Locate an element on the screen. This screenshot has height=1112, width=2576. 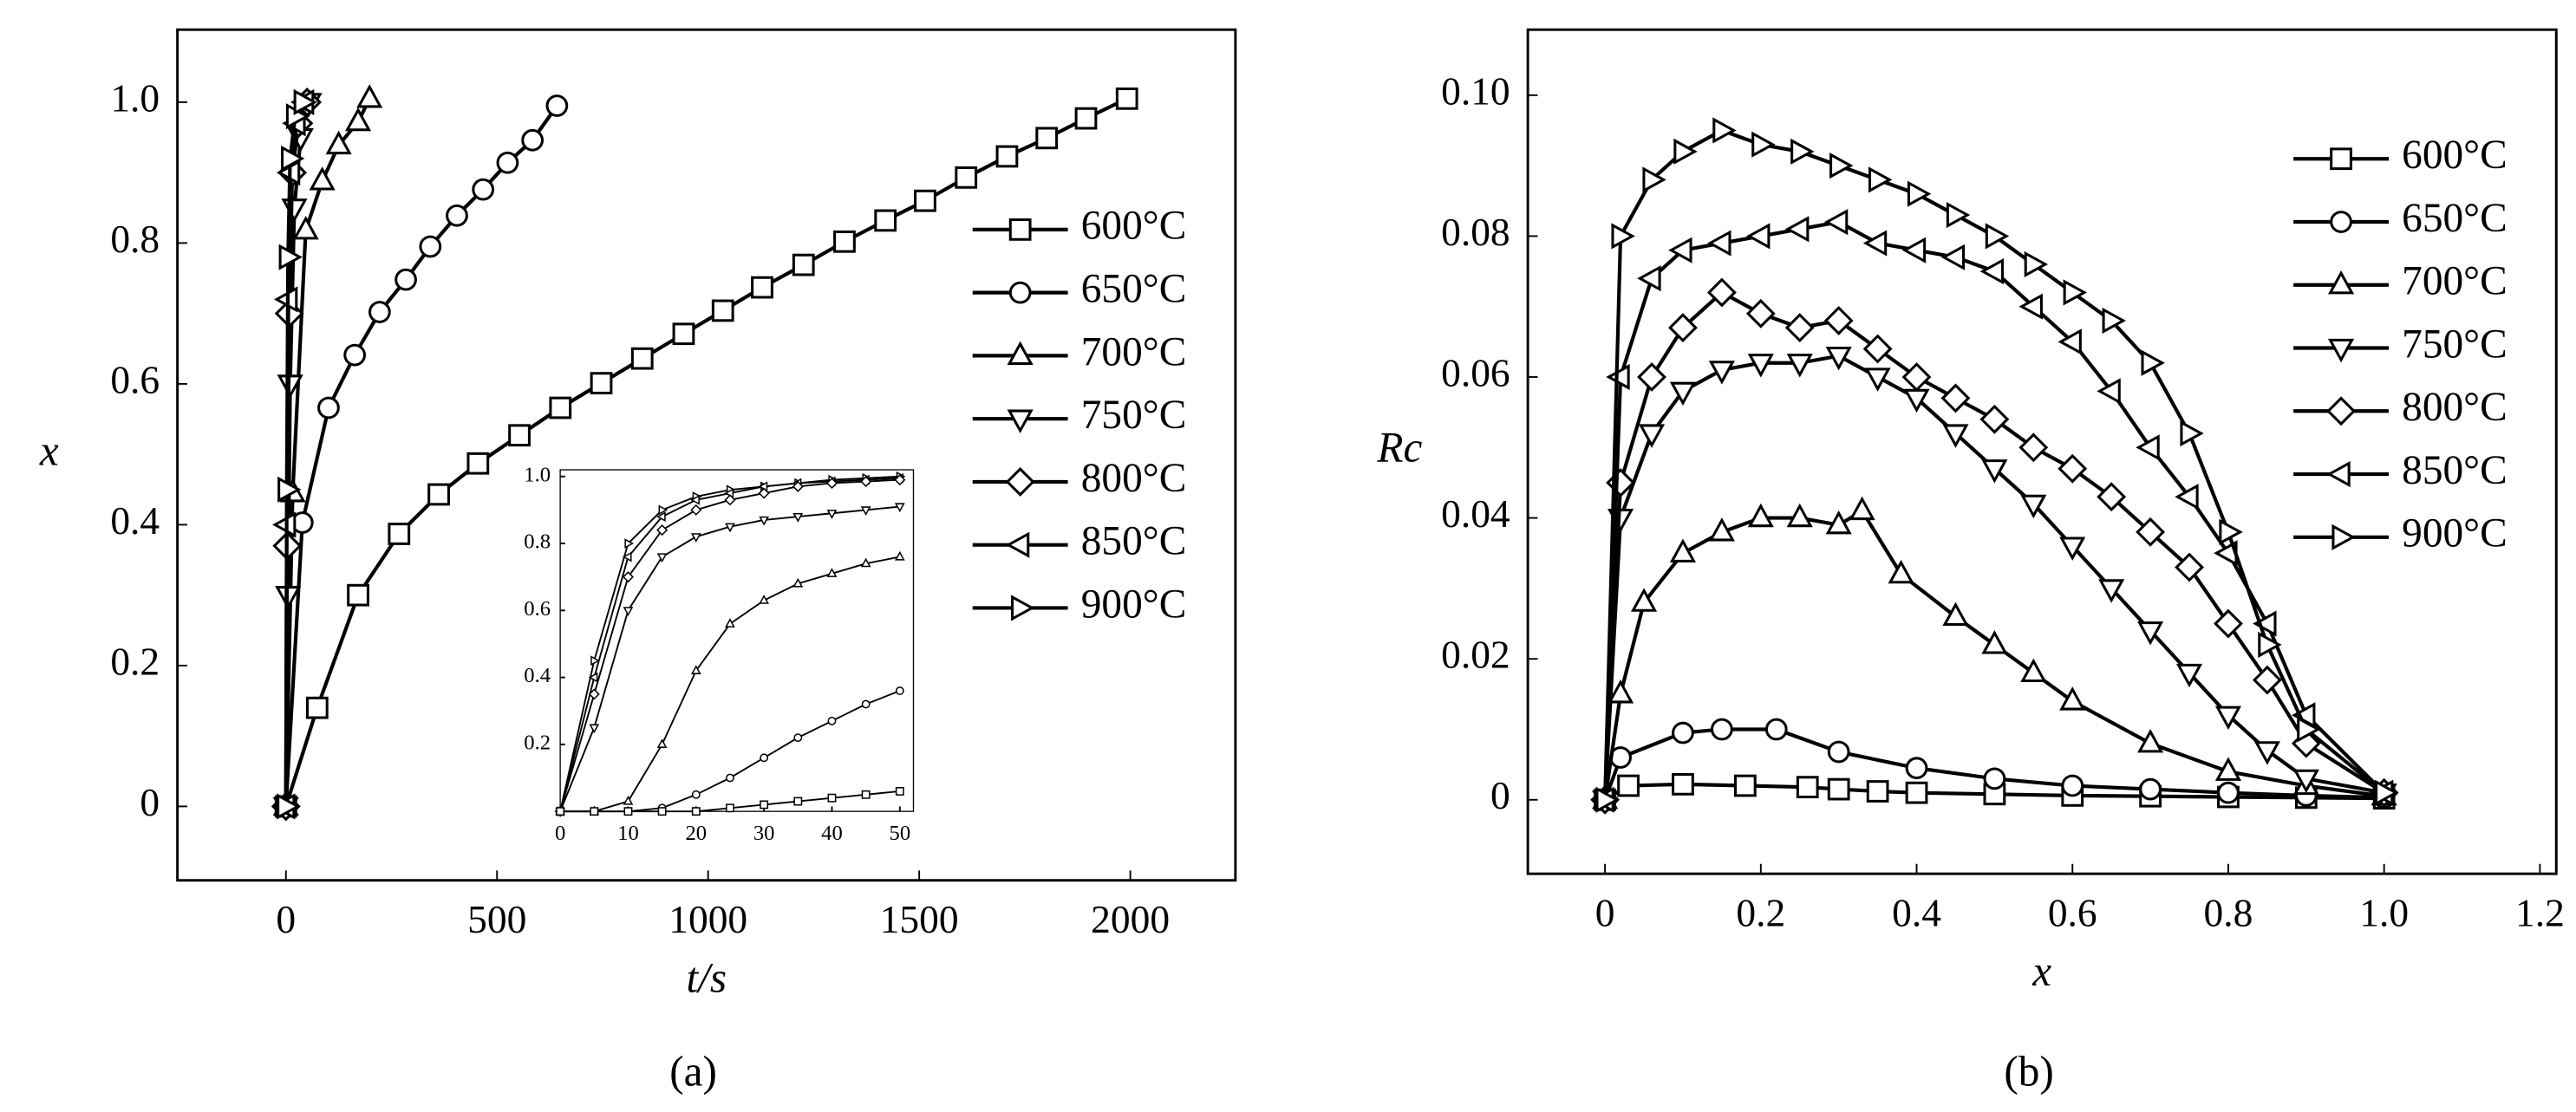
y-tick-label: 0.4 is located at coordinates (135, 520).